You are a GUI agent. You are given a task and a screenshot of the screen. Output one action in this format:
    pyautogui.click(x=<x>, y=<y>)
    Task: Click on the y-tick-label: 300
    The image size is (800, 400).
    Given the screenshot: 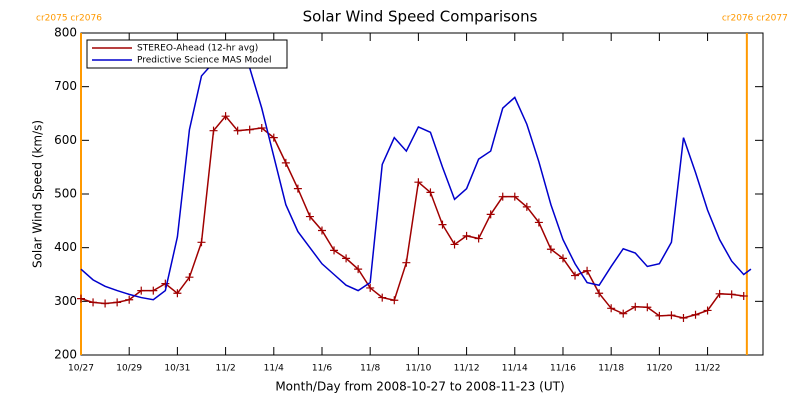 What is the action you would take?
    pyautogui.click(x=65, y=301)
    